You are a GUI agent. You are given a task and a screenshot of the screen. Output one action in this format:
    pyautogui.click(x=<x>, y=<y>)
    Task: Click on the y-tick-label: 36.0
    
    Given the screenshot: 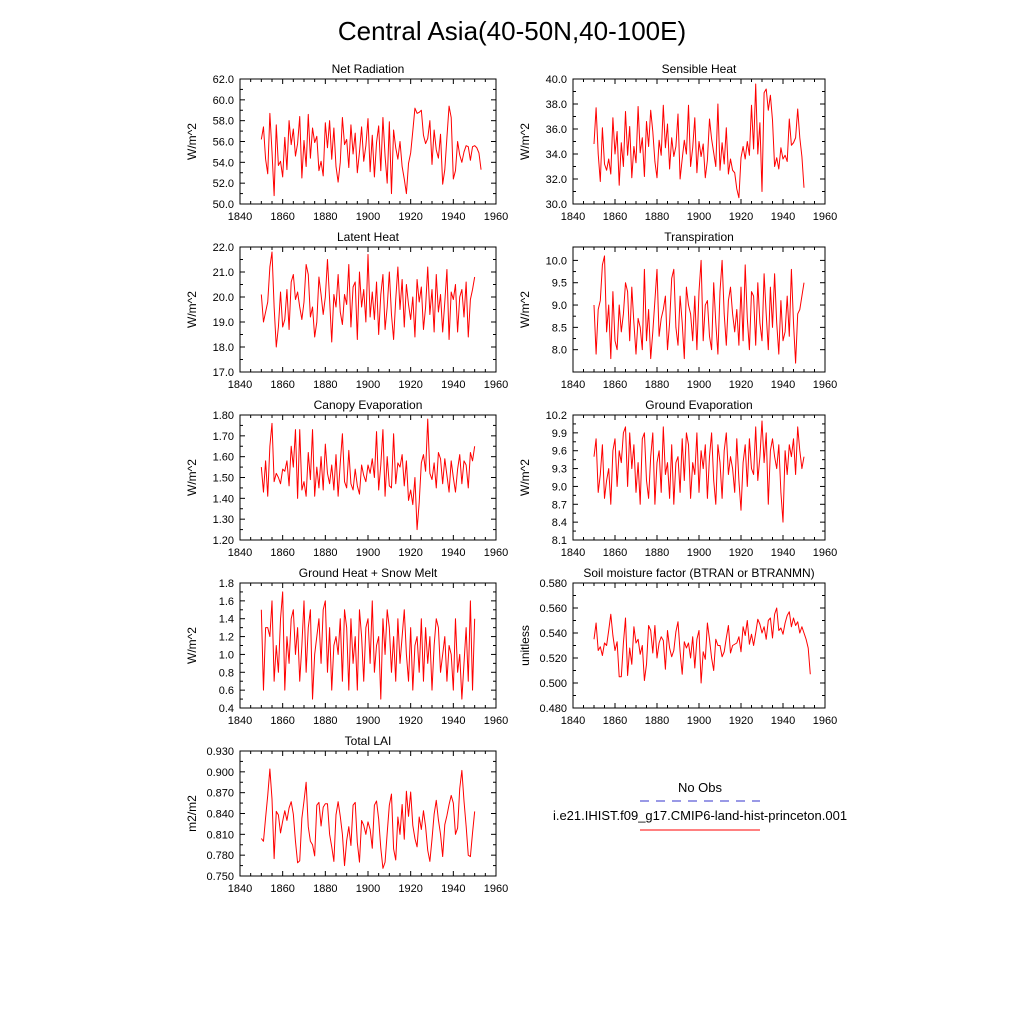 What is the action you would take?
    pyautogui.click(x=556, y=130)
    